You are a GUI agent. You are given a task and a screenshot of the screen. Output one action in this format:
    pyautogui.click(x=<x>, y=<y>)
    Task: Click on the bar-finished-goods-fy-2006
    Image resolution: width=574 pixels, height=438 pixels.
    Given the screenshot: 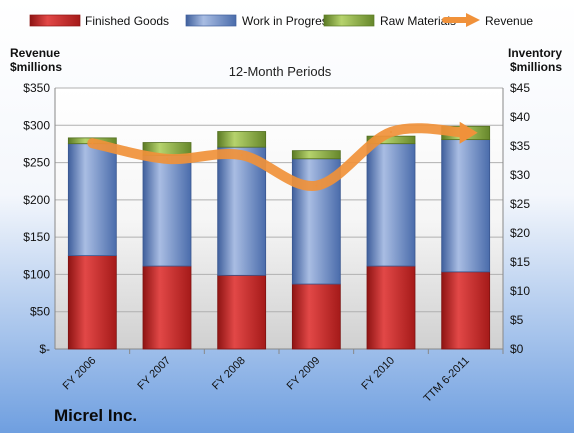 What is the action you would take?
    pyautogui.click(x=92, y=302)
    